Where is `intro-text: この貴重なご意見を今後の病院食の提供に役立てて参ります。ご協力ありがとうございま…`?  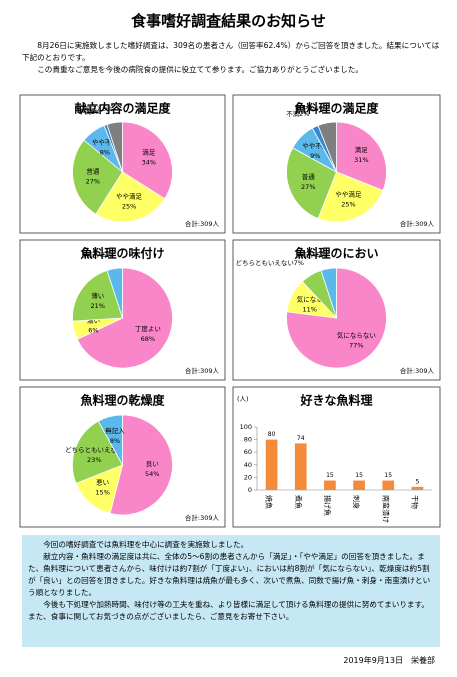 intro-text: この貴重なご意見を今後の病院食の提供に役立てて参ります。ご協力ありがとうございま… is located at coordinates (200, 69).